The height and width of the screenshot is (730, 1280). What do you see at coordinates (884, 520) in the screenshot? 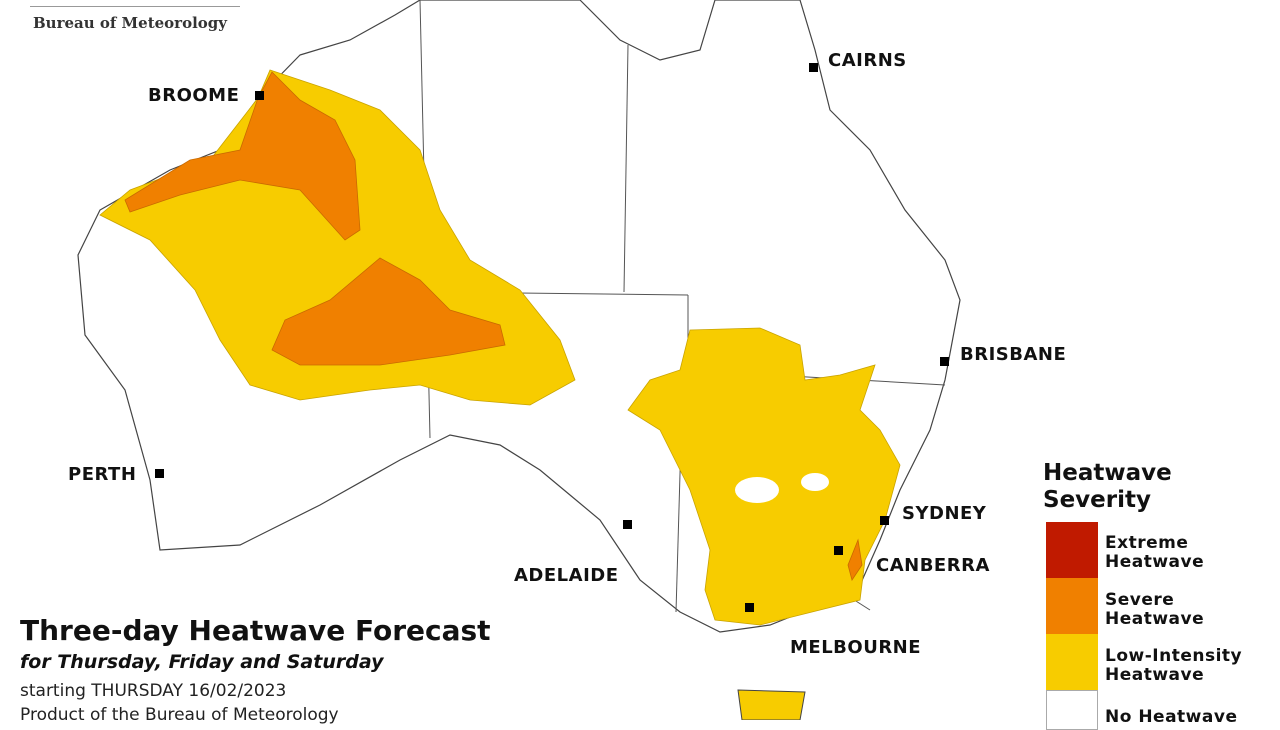
I see `city-marker-sydney` at bounding box center [884, 520].